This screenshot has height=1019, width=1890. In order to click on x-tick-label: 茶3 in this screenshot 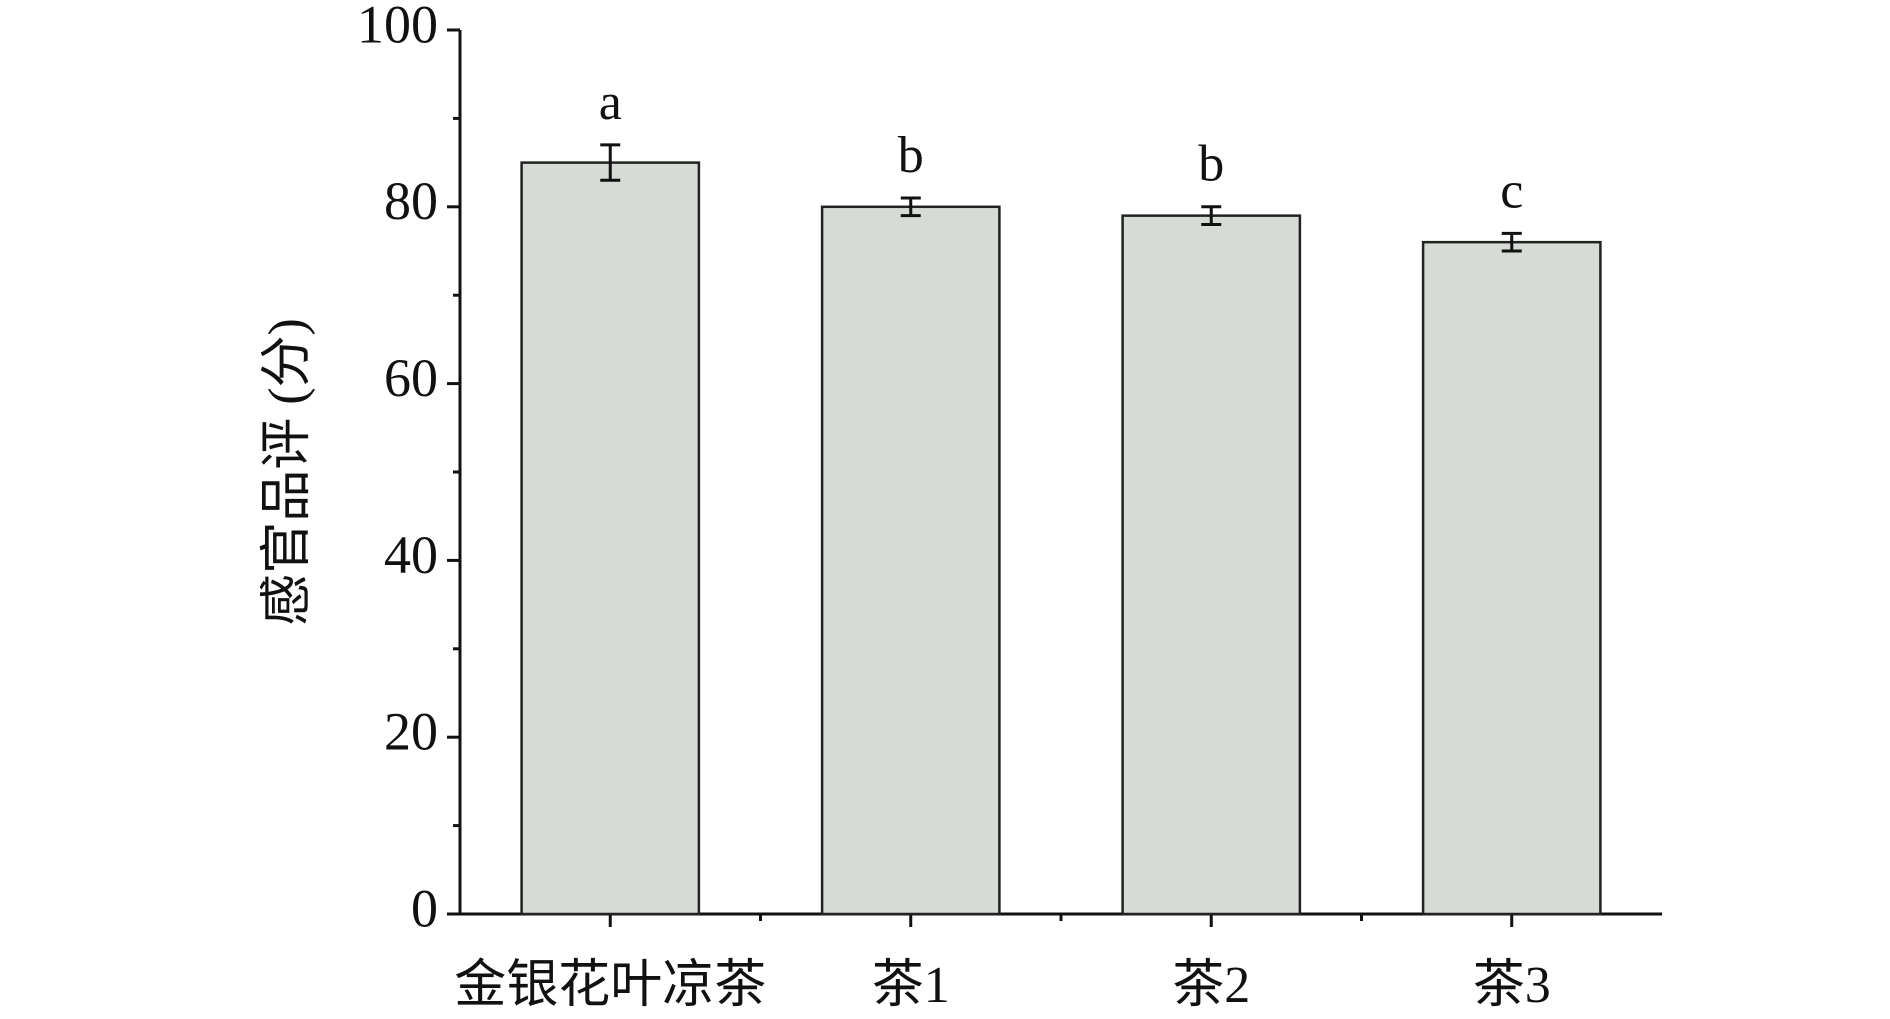, I will do `click(1512, 985)`.